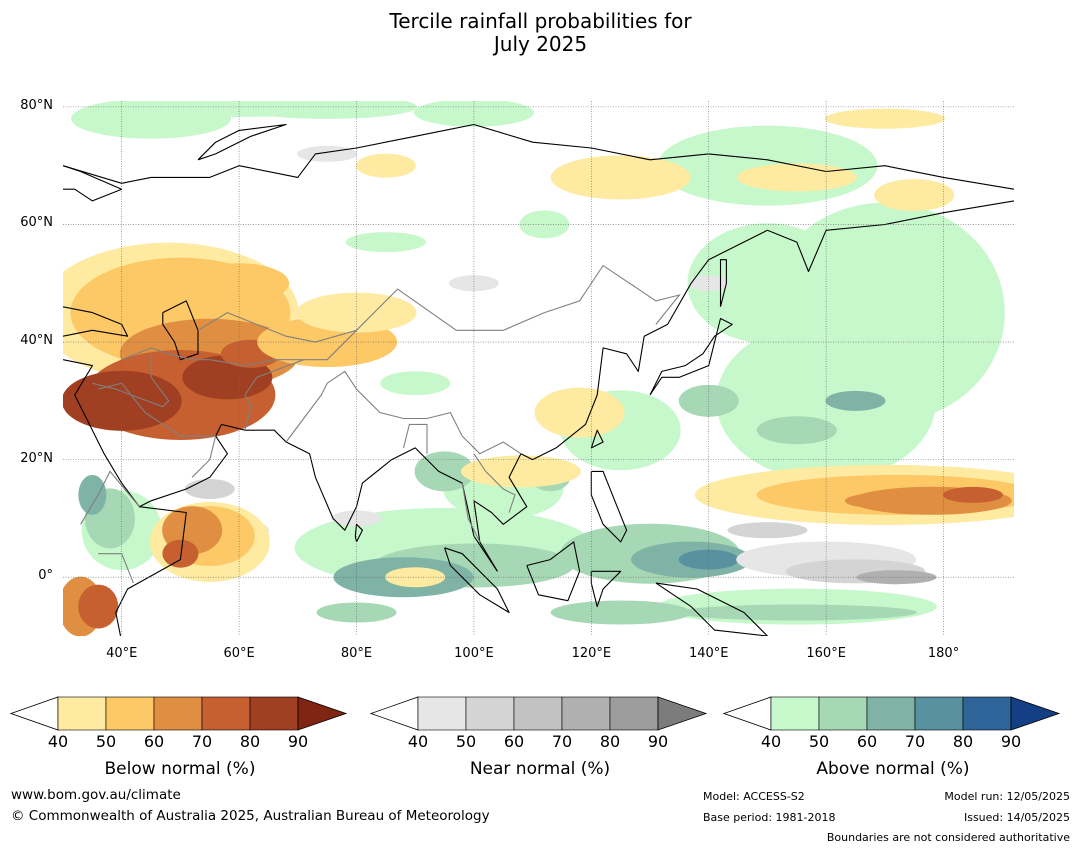 The width and height of the screenshot is (1081, 850). Describe the element at coordinates (239, 653) in the screenshot. I see `longitude-label: 60°E` at that location.